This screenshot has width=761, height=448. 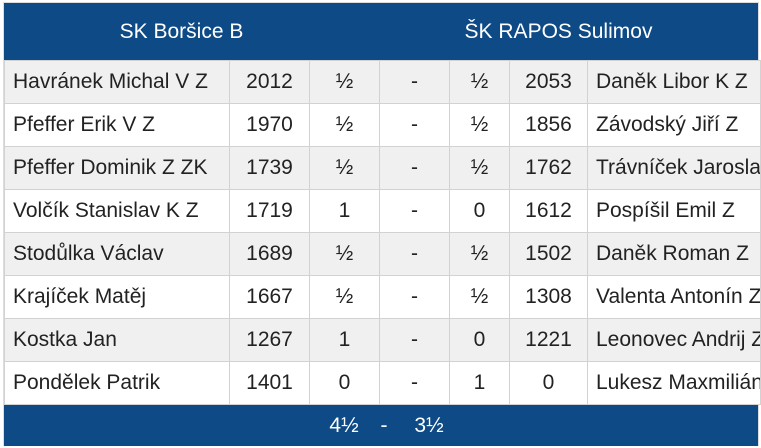 I want to click on home-player-score: 0, so click(x=344, y=383).